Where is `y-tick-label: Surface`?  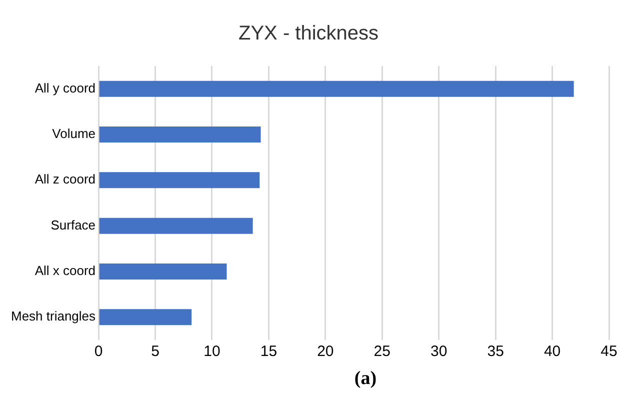
y-tick-label: Surface is located at coordinates (73, 224).